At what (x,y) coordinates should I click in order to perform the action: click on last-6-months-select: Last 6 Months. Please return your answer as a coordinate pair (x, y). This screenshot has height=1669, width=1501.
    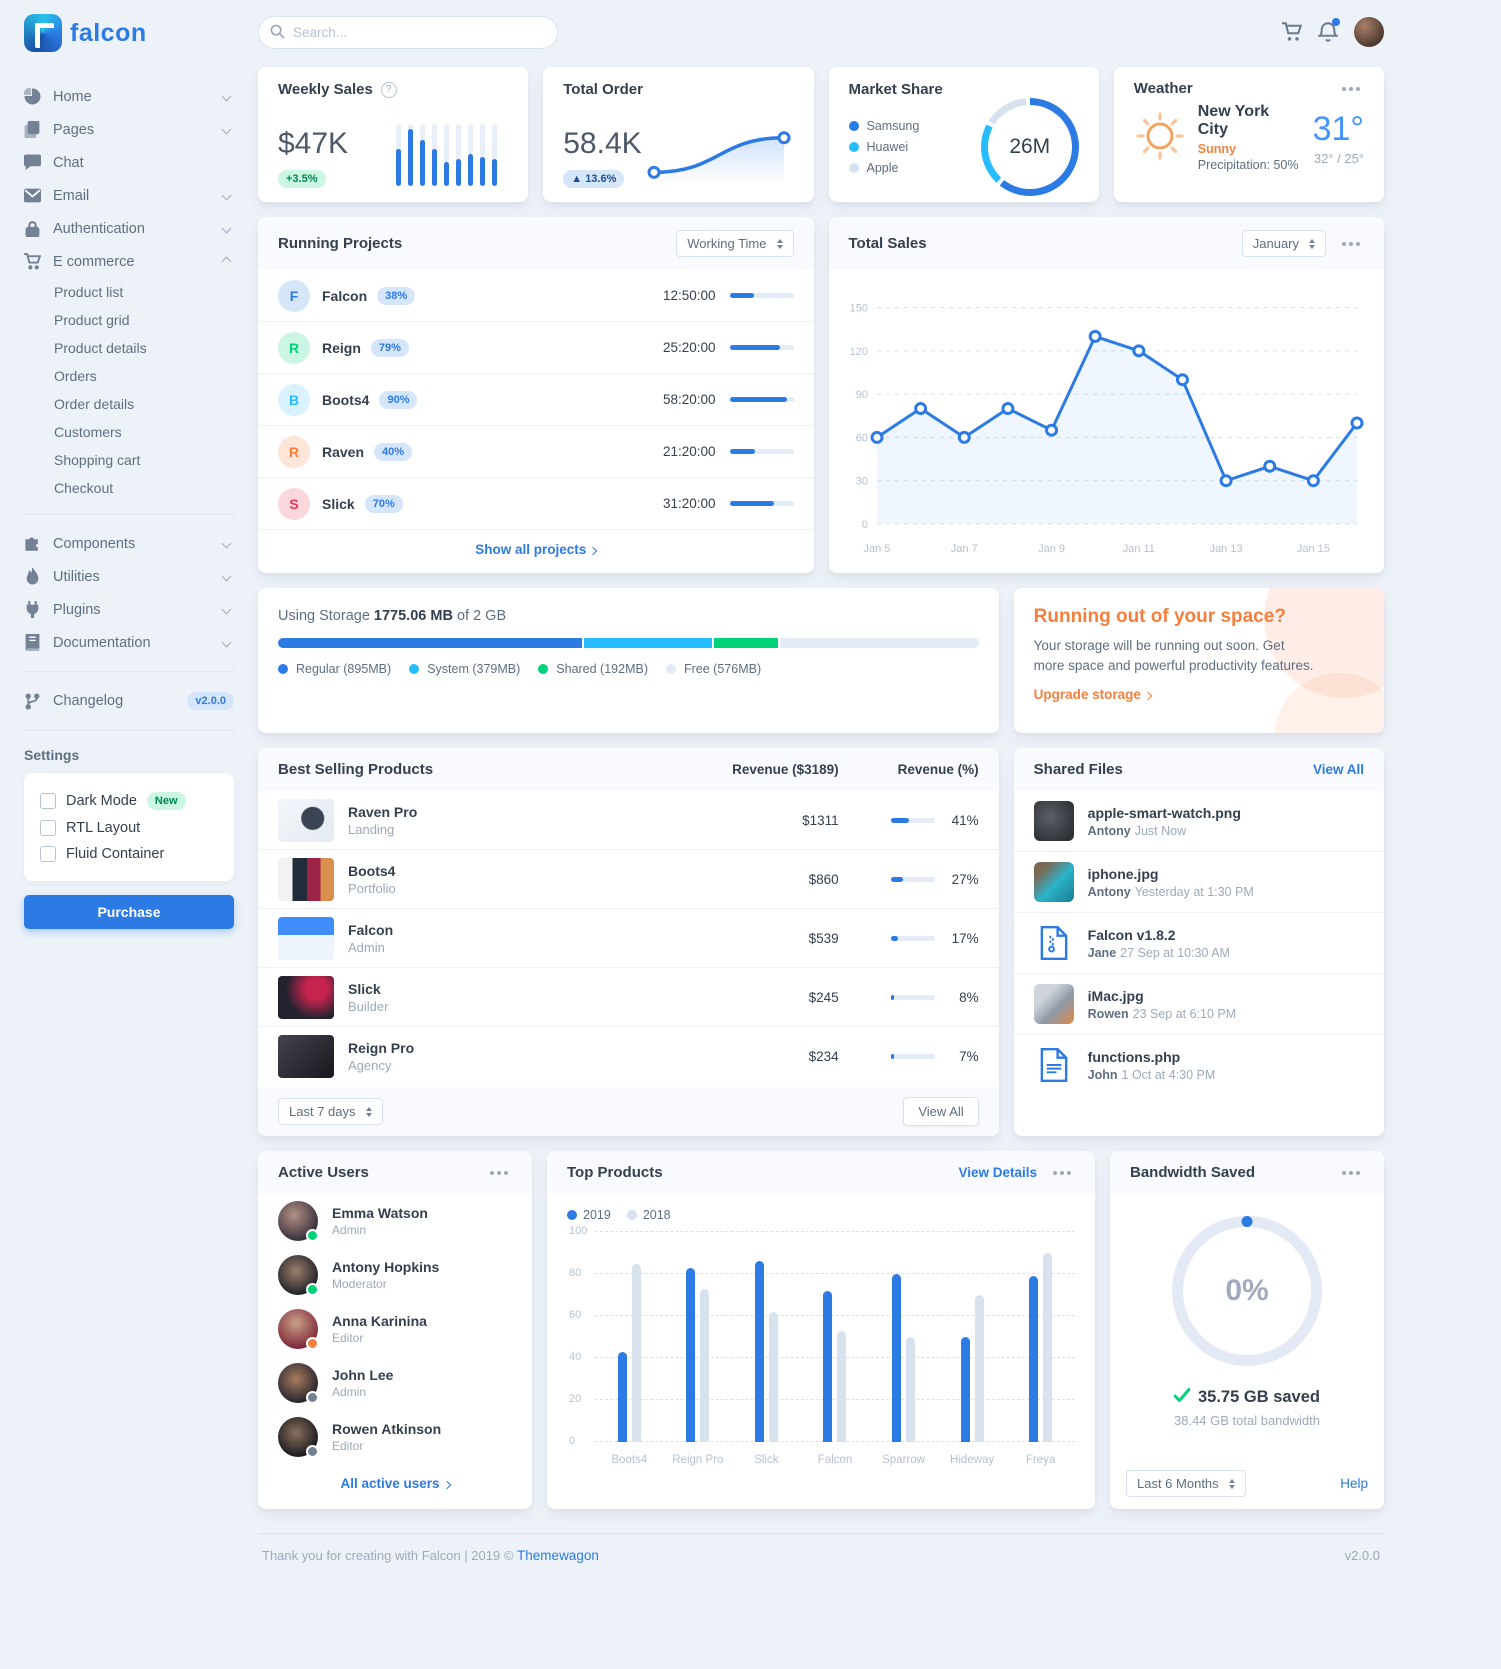
    Looking at the image, I should click on (1186, 1483).